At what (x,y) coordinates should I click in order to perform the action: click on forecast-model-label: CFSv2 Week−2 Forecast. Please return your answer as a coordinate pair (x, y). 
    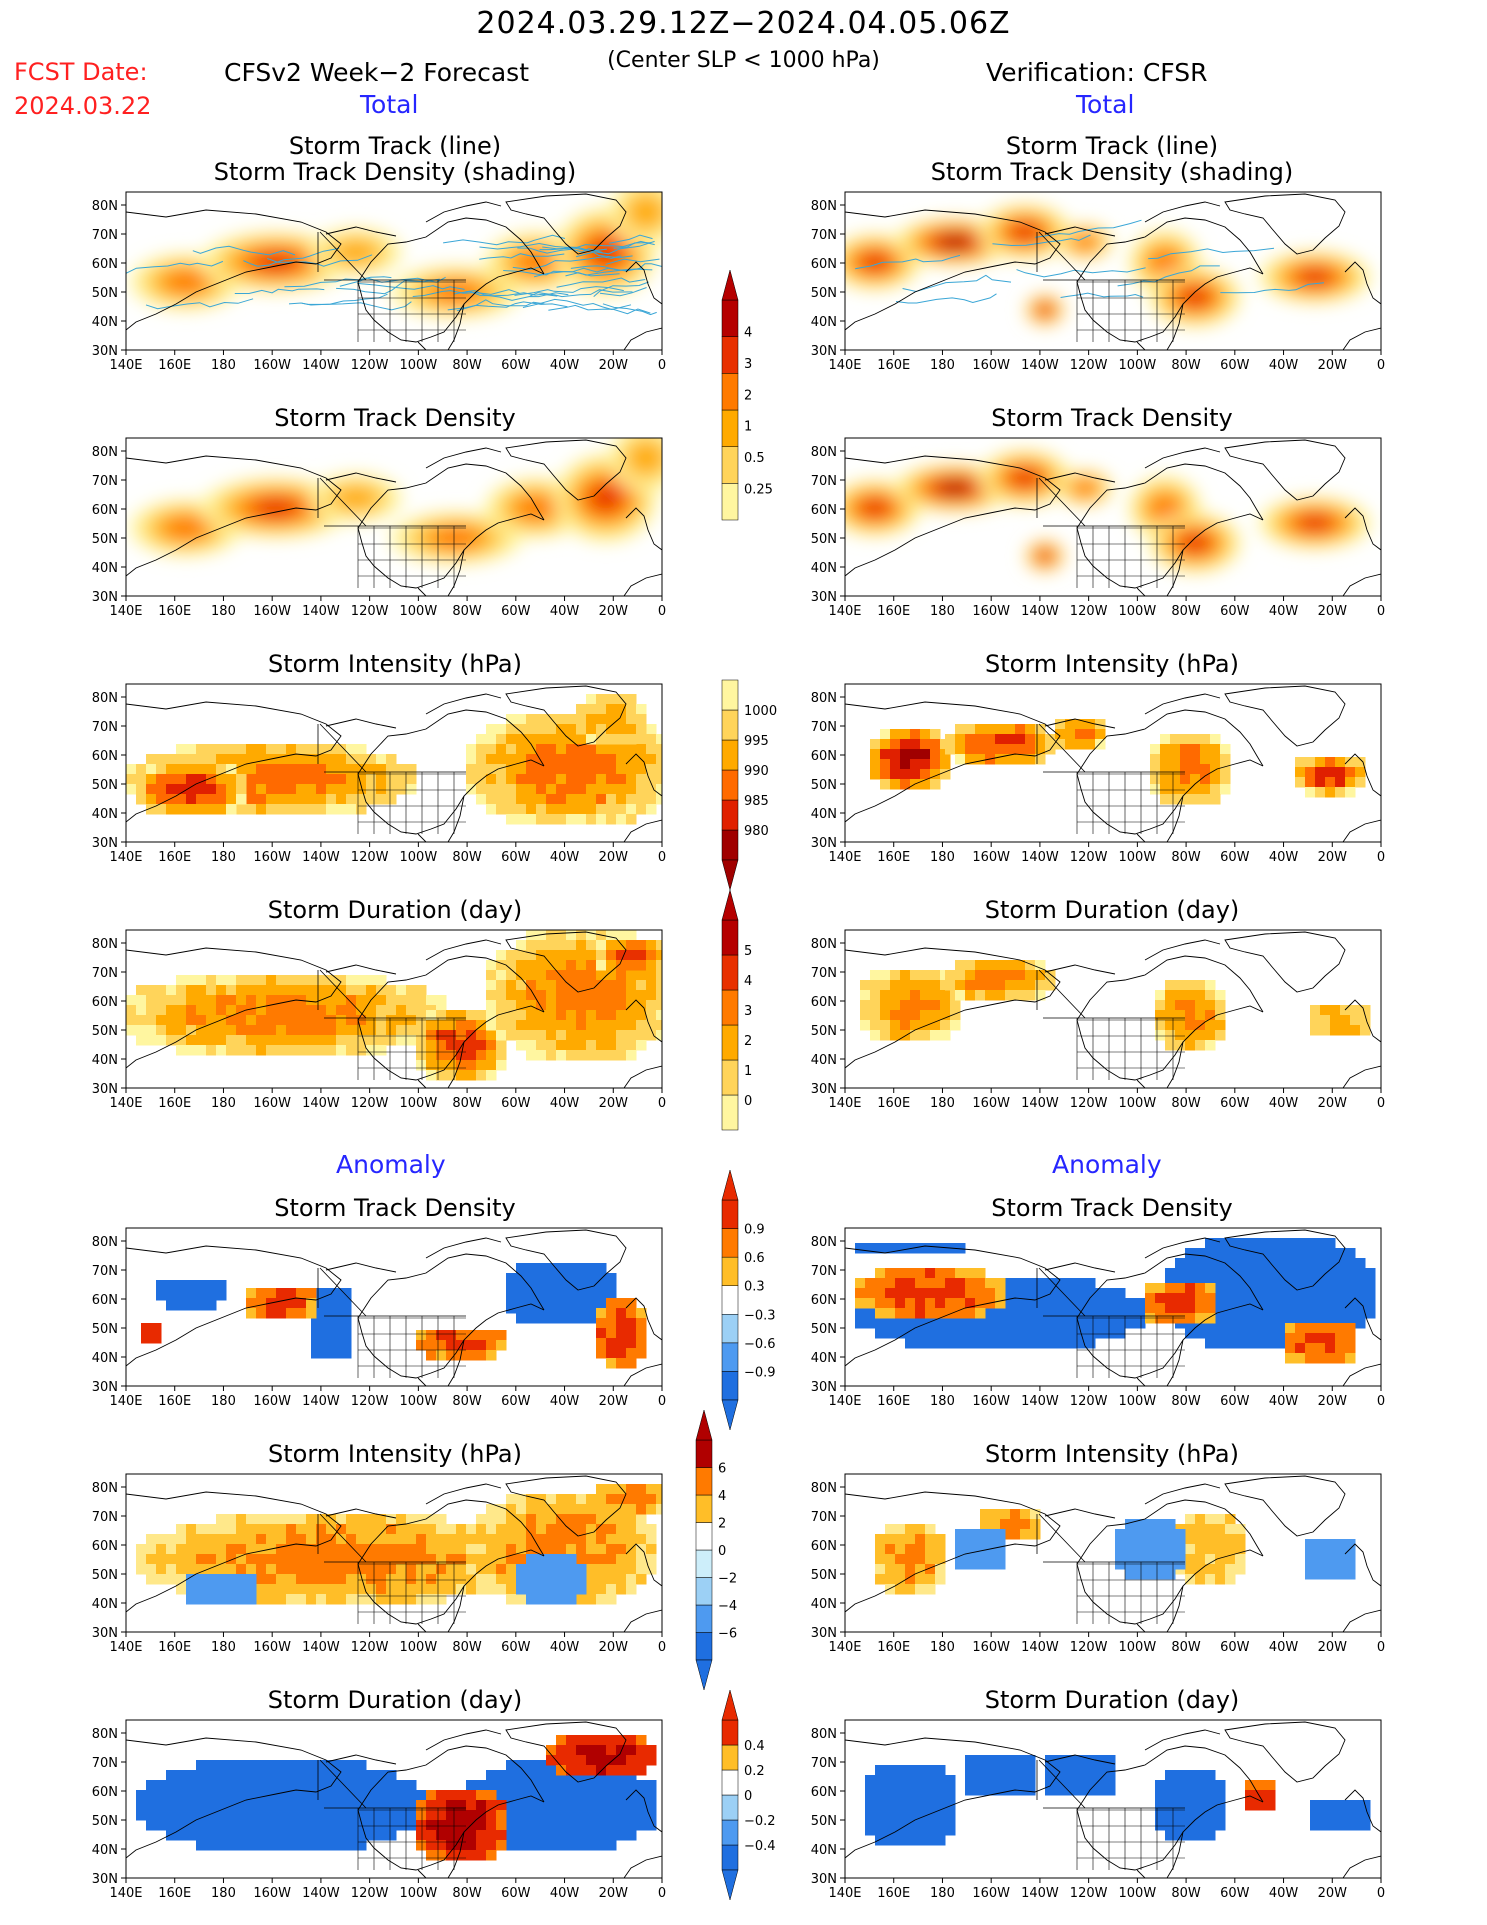
    Looking at the image, I should click on (376, 72).